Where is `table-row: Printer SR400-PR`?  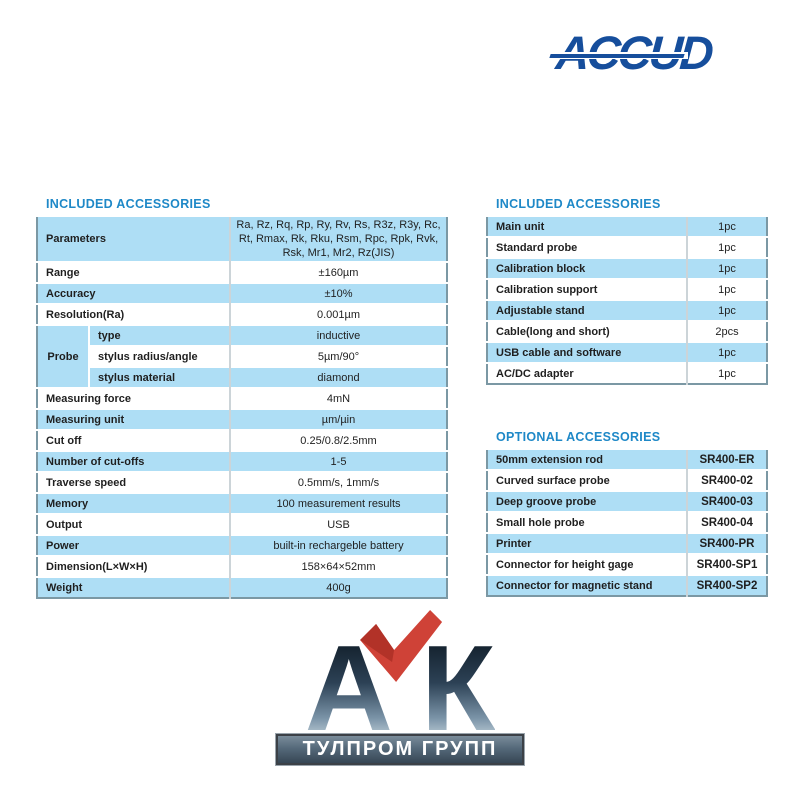
table-row: Printer SR400-PR is located at coordinates (627, 543).